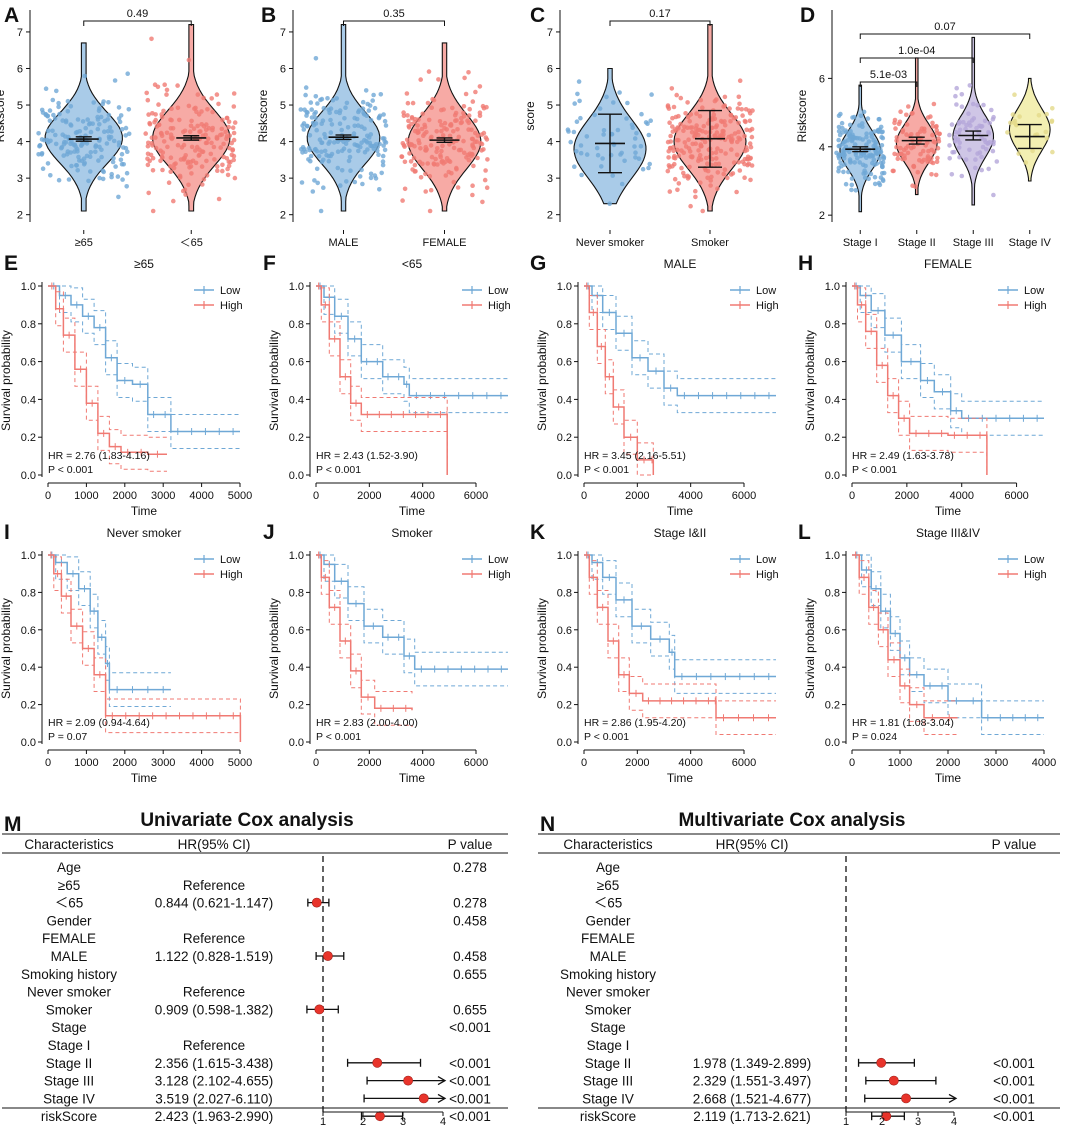  What do you see at coordinates (608, 992) in the screenshot?
I see `forest-row: Never smoker` at bounding box center [608, 992].